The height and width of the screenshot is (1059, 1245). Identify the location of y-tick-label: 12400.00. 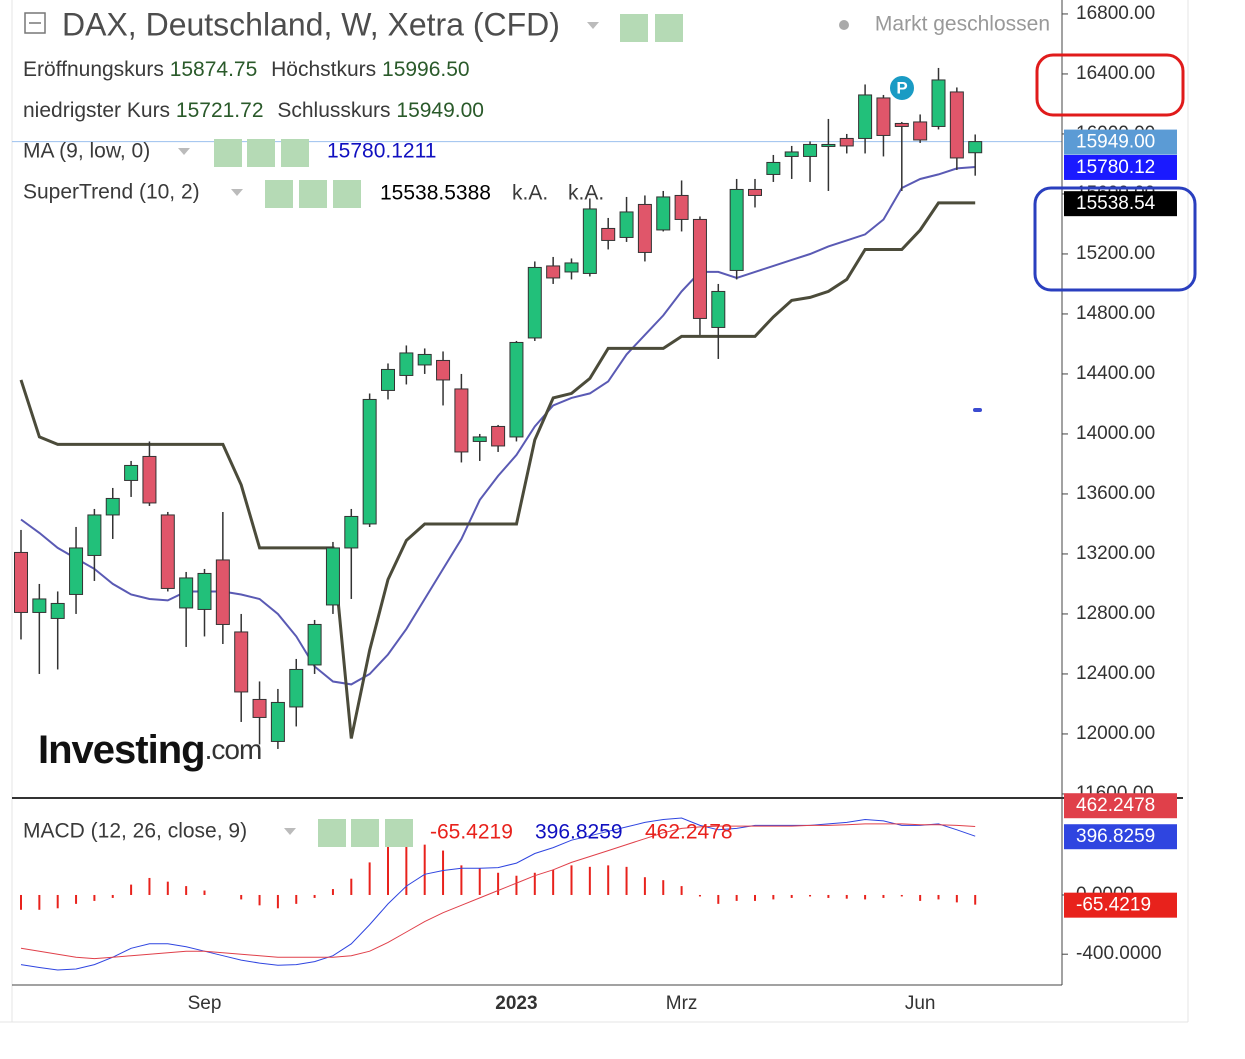
(1115, 673).